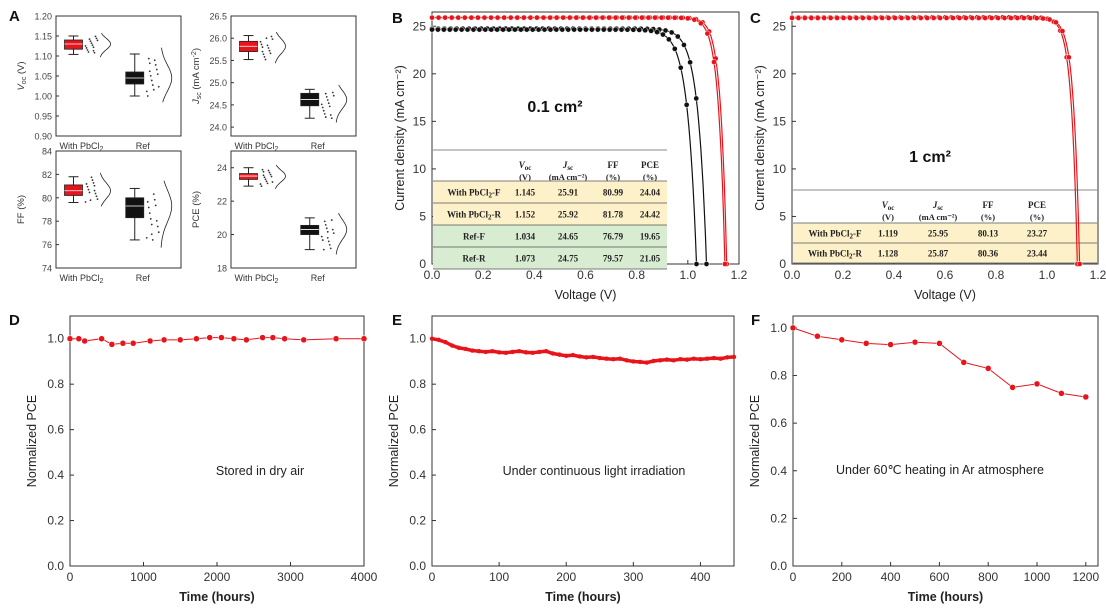 The image size is (1106, 611). Describe the element at coordinates (1037, 254) in the screenshot. I see `table-cell: 23.44` at that location.